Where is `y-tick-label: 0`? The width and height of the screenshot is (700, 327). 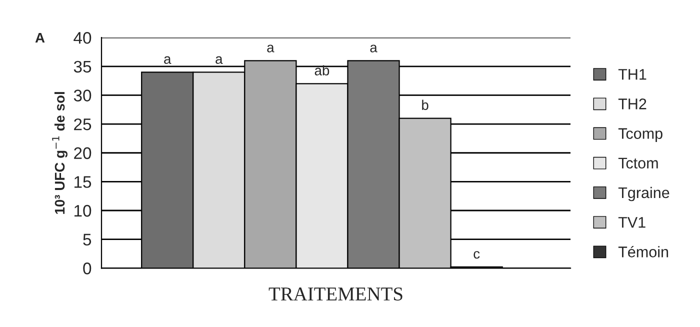 y-tick-label: 0 is located at coordinates (87, 268).